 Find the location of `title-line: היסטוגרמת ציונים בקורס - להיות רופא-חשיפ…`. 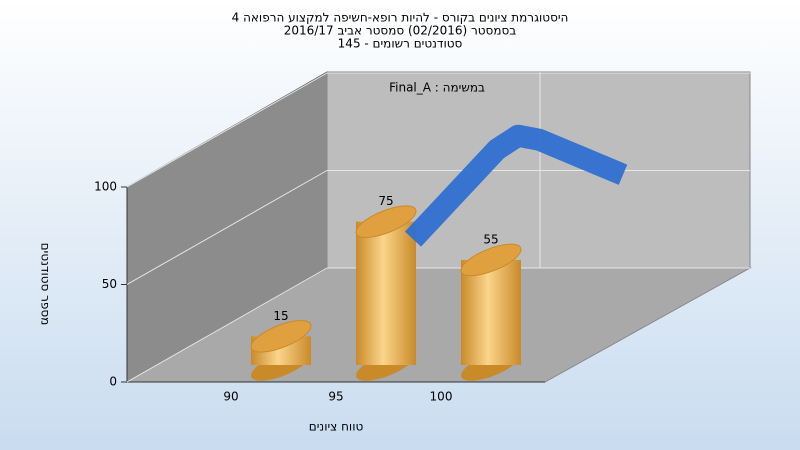

title-line: היסטוגרמת ציונים בקורס - להיות רופא-חשיפ… is located at coordinates (400, 18).